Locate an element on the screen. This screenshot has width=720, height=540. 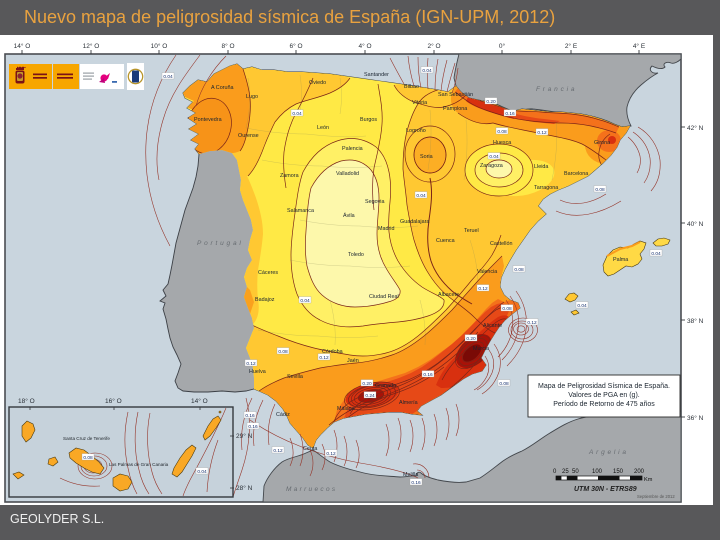
svg-text: 2° E is located at coordinates (571, 46).